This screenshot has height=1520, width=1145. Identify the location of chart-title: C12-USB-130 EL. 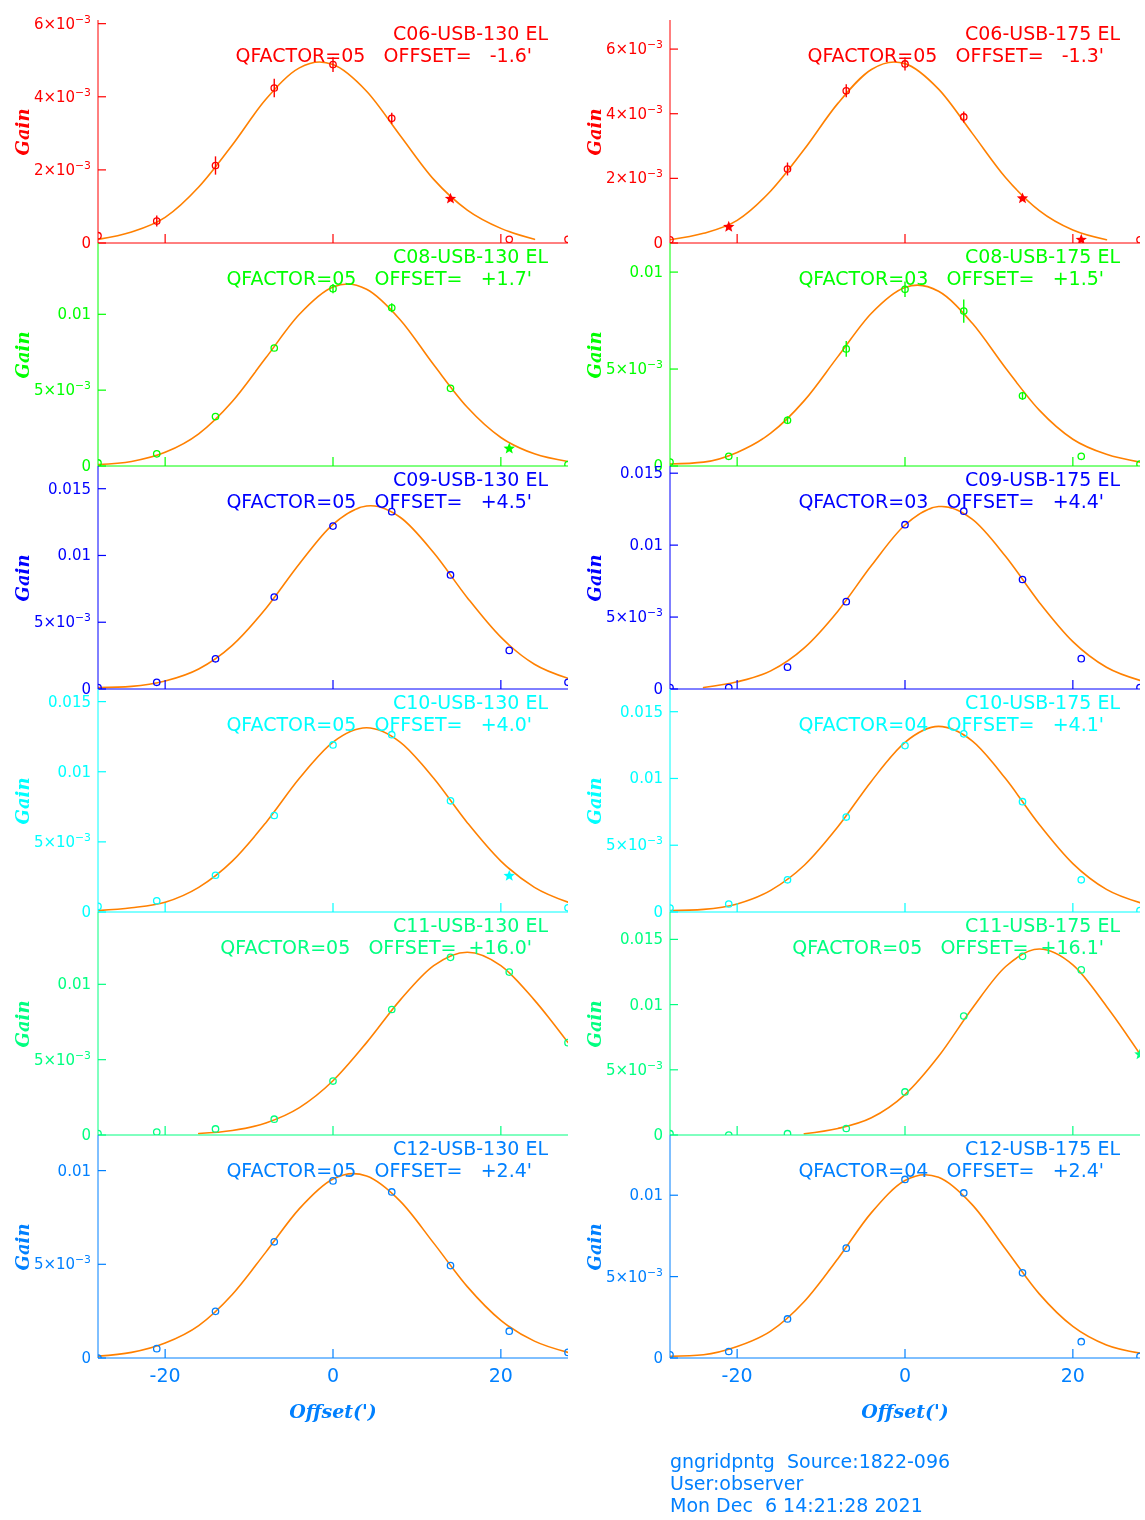
(470, 1148).